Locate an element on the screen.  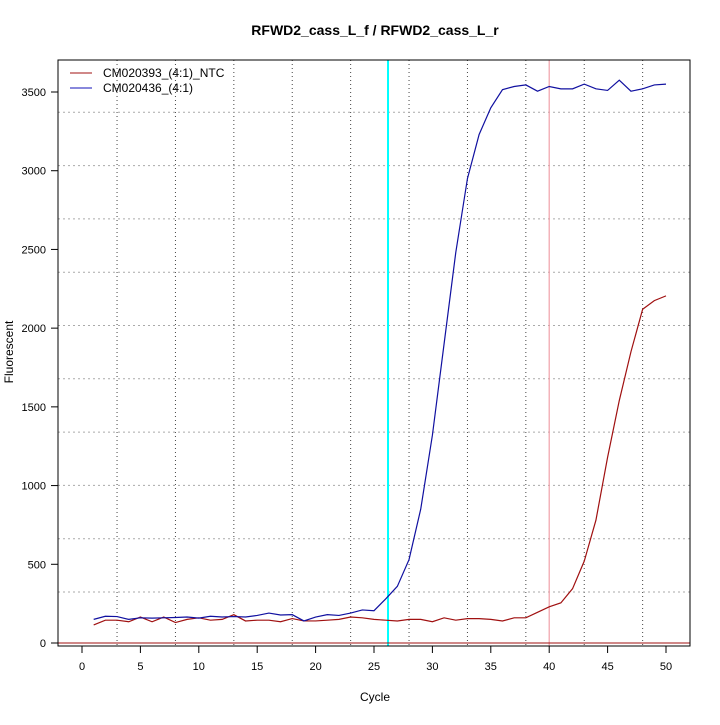
x-tick-label: 5 is located at coordinates (140, 667).